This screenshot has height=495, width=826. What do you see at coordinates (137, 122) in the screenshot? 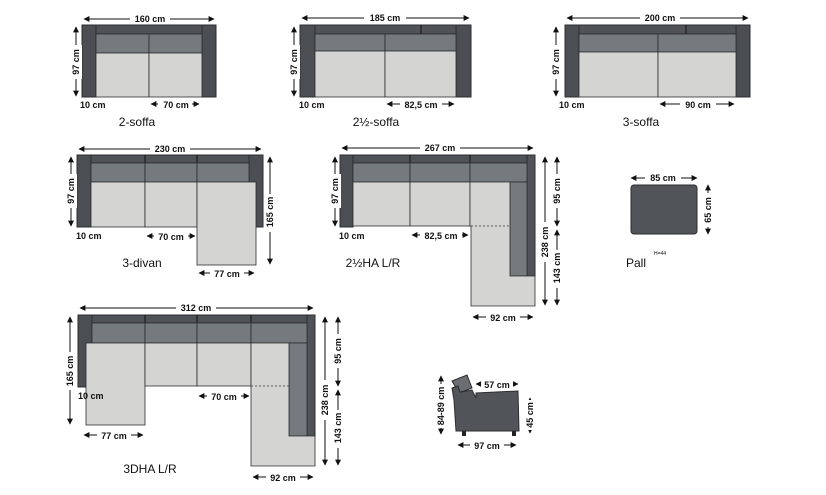
I see `model-name: 2-soffa` at bounding box center [137, 122].